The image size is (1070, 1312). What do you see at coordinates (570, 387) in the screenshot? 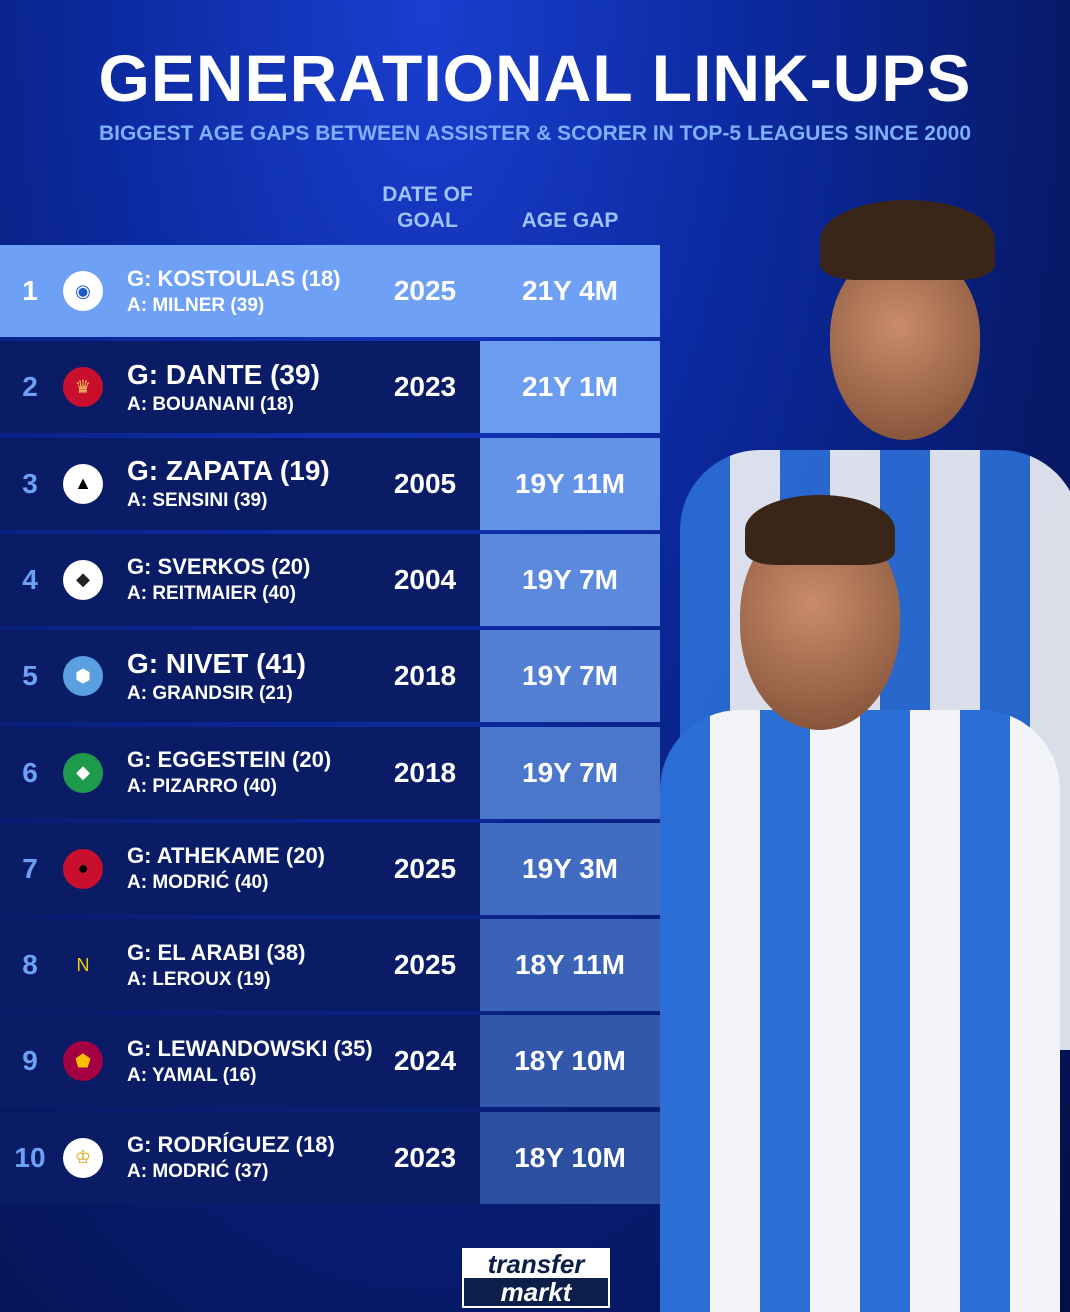
I see `age-gap: 21Y 1M` at bounding box center [570, 387].